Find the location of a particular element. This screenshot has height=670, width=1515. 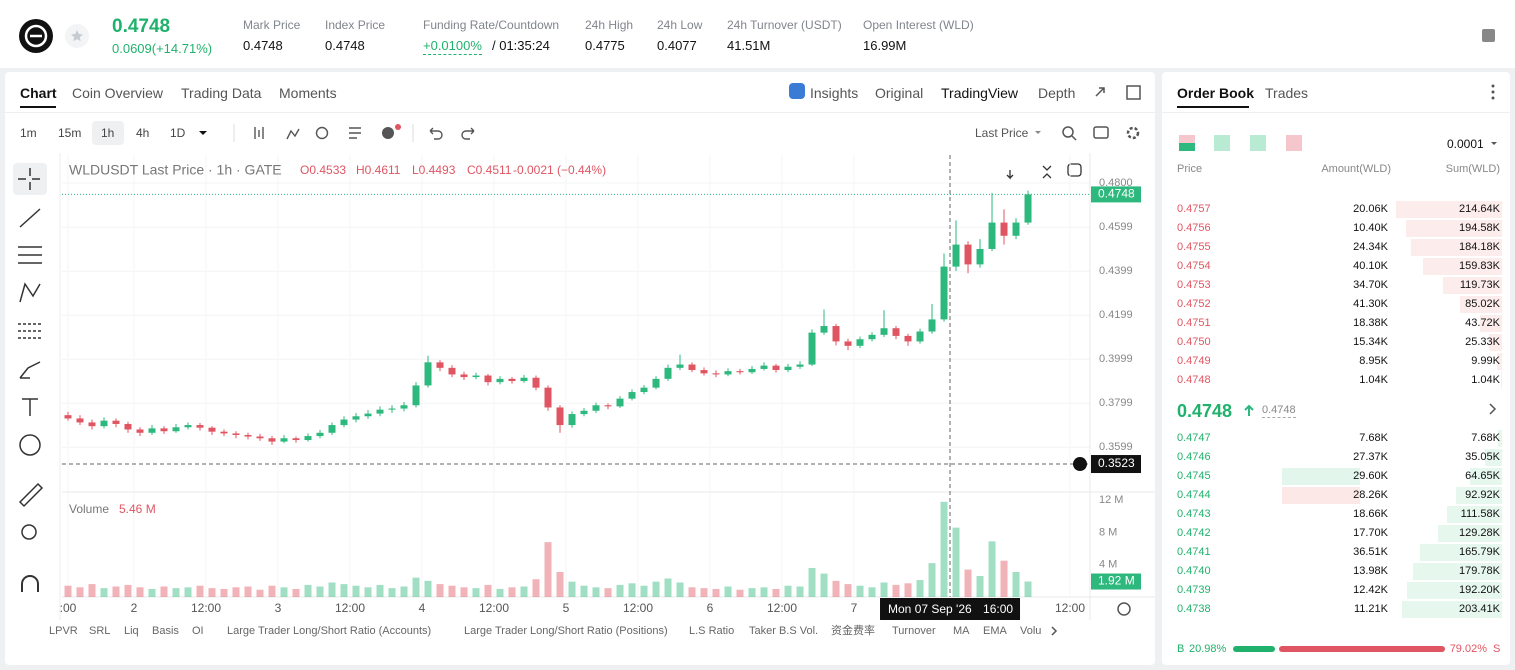

book-sum: 165.79K is located at coordinates (1479, 552).